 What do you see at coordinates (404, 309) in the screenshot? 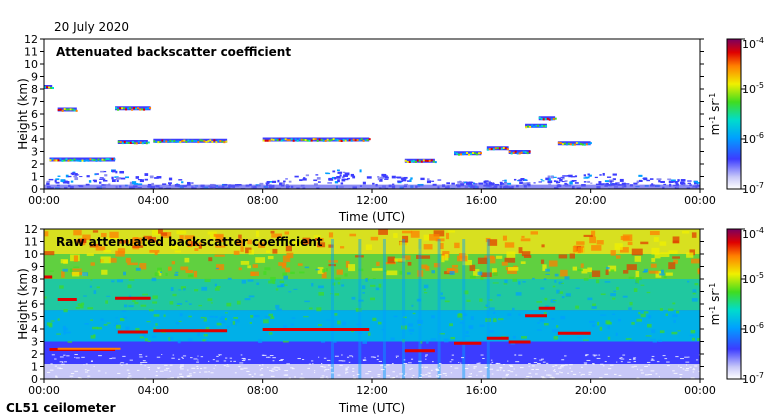
I see `streak` at bounding box center [404, 309].